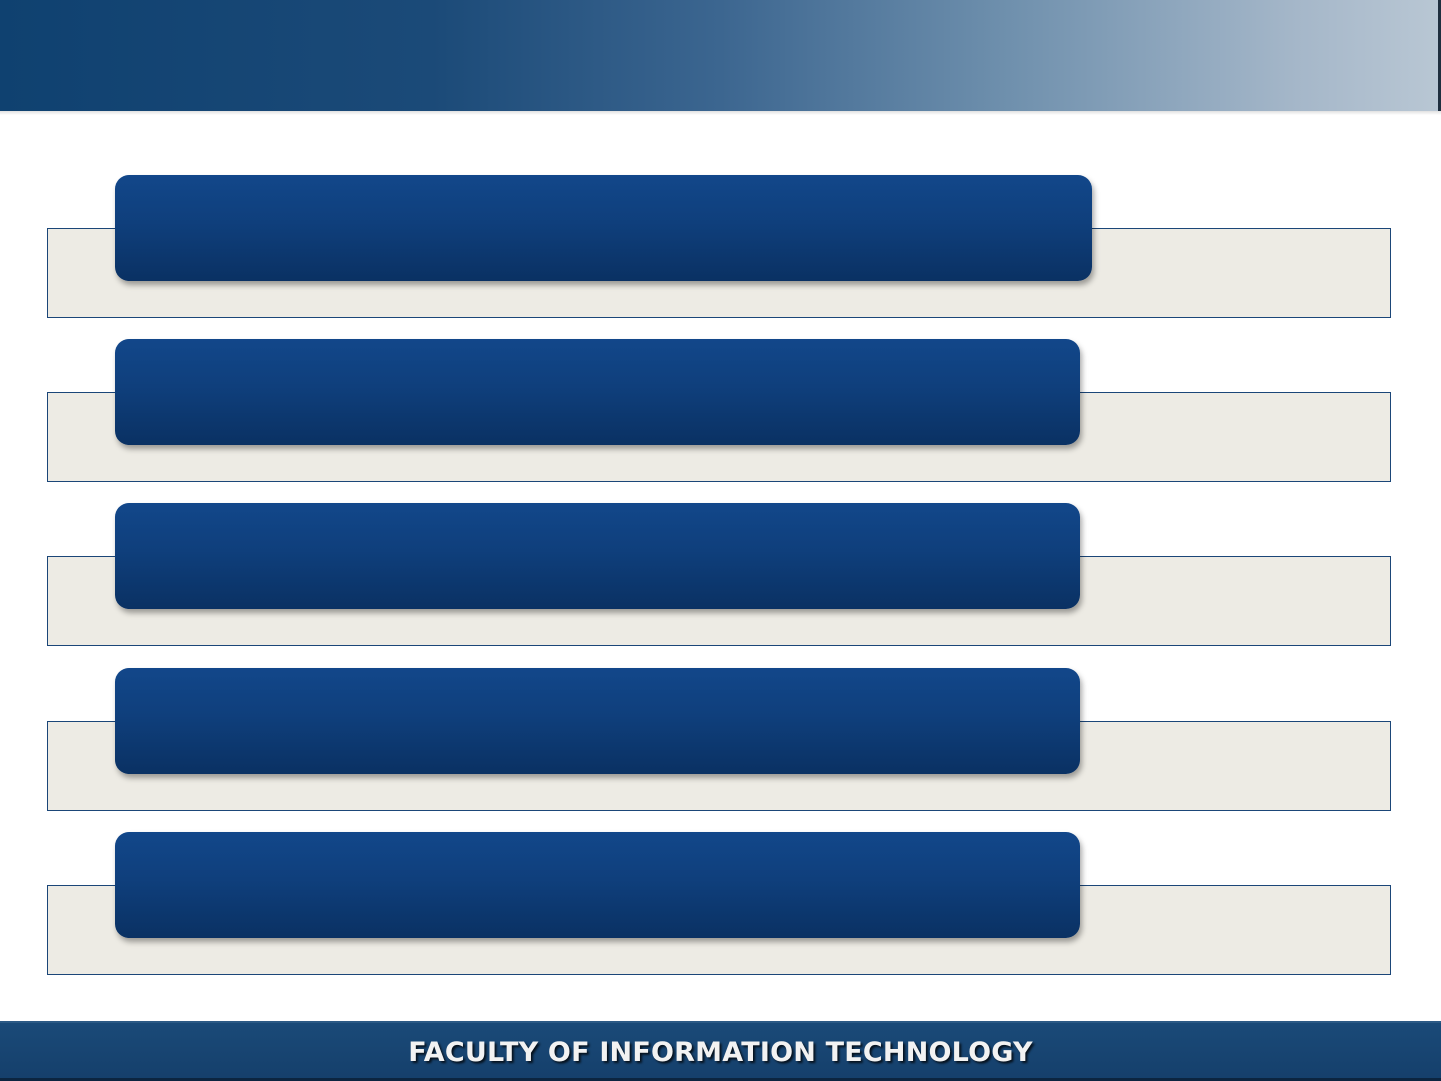  Describe the element at coordinates (720, 57) in the screenshot. I see `top-banner` at that location.